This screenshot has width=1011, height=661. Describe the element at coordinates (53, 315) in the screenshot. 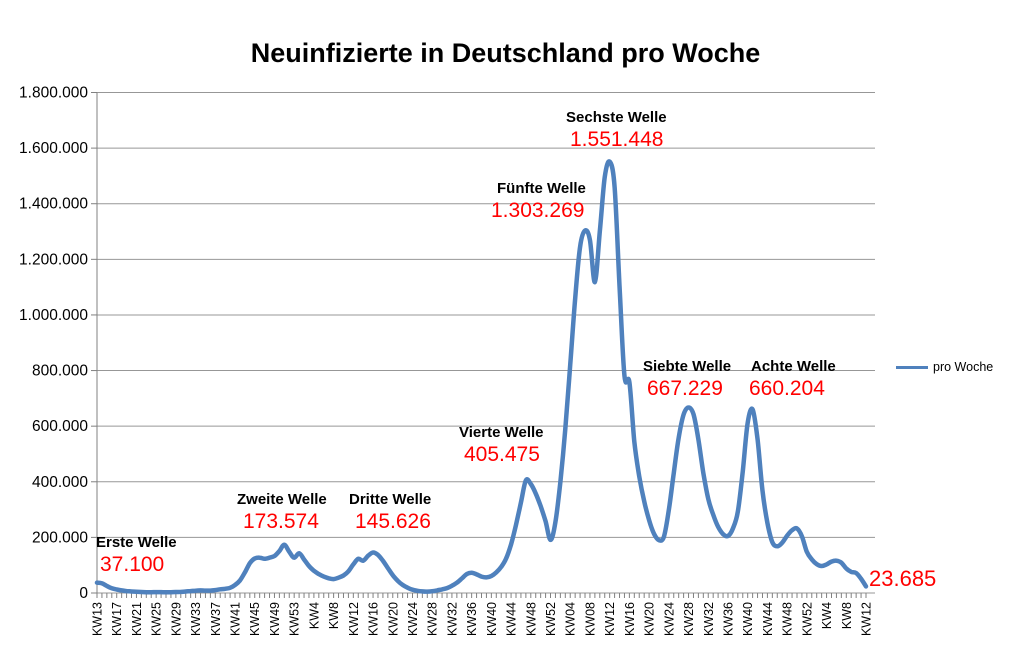

I see `y-tick-label: 1.000.000` at that location.